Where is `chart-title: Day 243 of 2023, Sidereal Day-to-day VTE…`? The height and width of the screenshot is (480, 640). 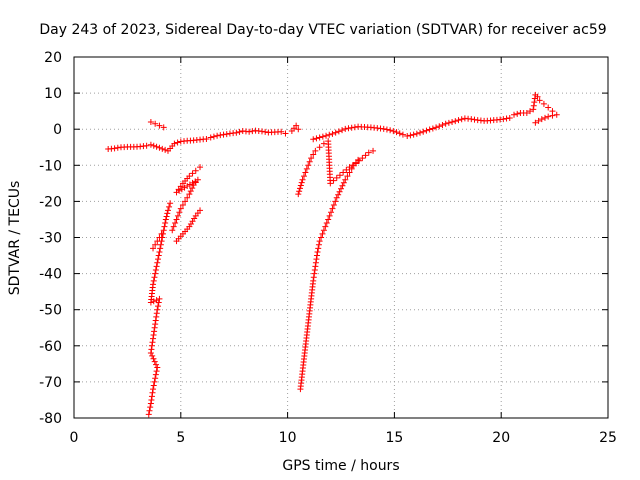 chart-title: Day 243 of 2023, Sidereal Day-to-day VTE… is located at coordinates (322, 30).